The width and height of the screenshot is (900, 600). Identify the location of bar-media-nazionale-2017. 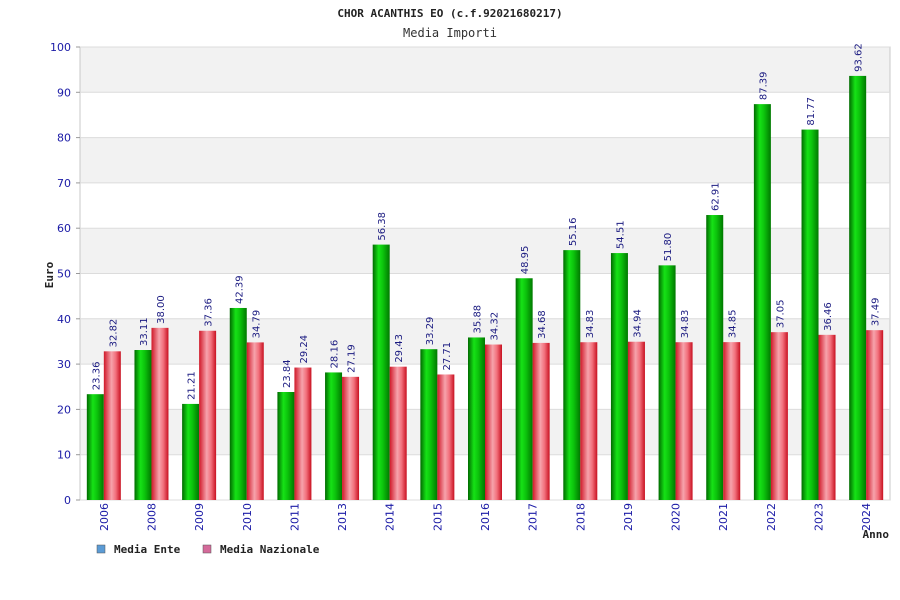
(541, 421).